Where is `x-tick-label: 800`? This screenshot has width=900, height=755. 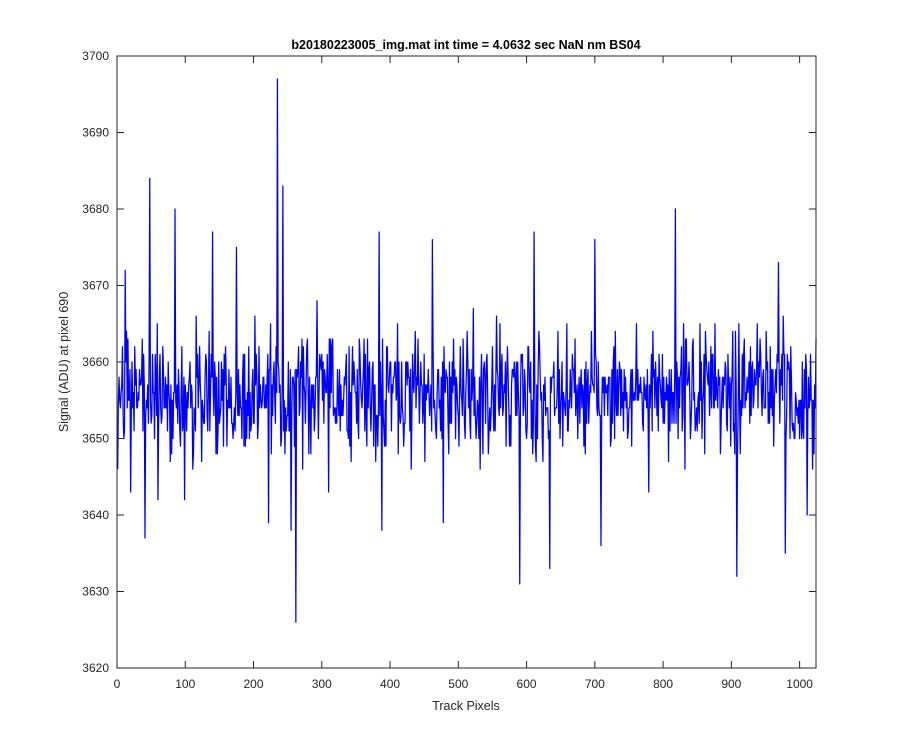 x-tick-label: 800 is located at coordinates (663, 684).